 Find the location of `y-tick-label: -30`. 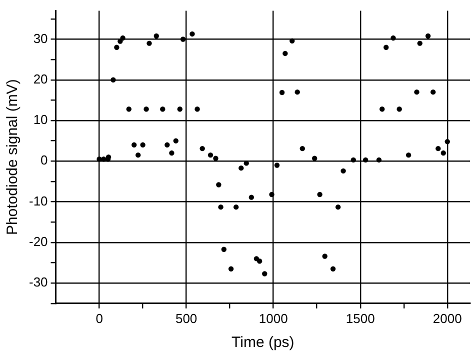

y-tick-label: -30 is located at coordinates (38, 282).